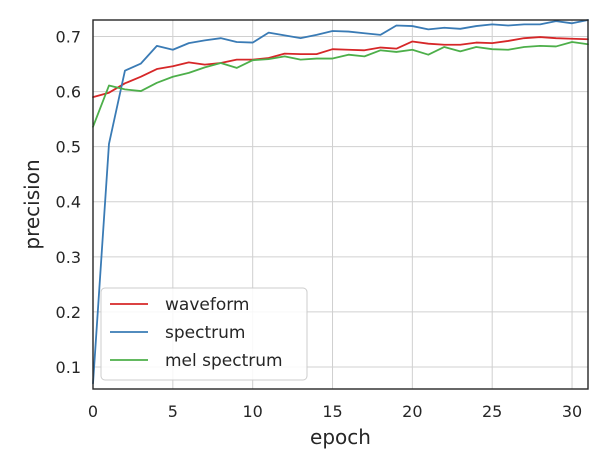 The image size is (608, 470). Describe the element at coordinates (93, 411) in the screenshot. I see `x-tick-label: 0` at that location.